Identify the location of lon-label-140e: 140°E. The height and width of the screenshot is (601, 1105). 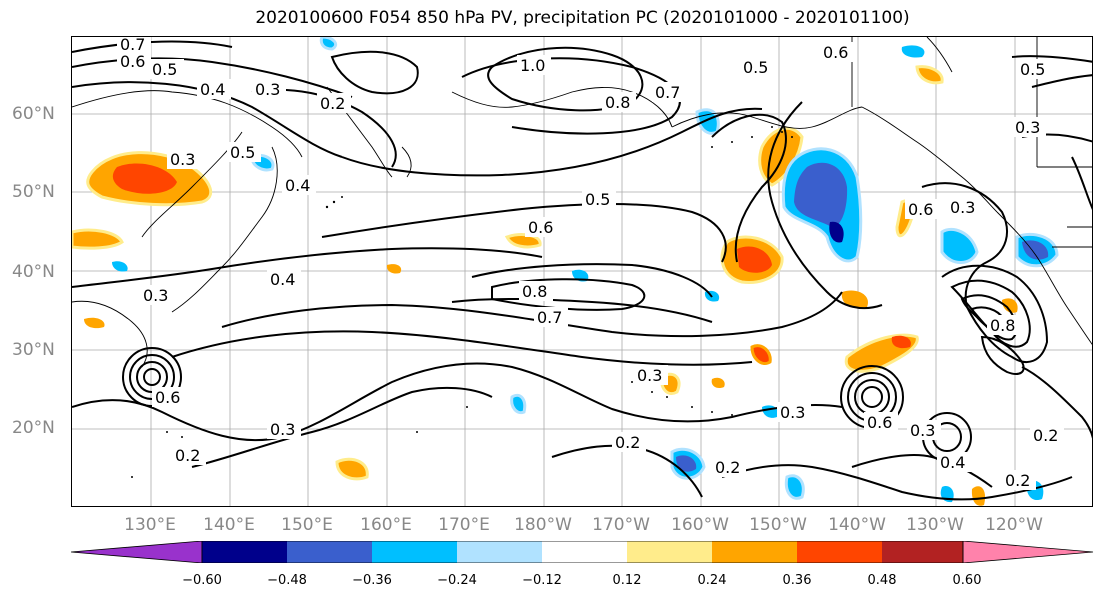
(229, 525).